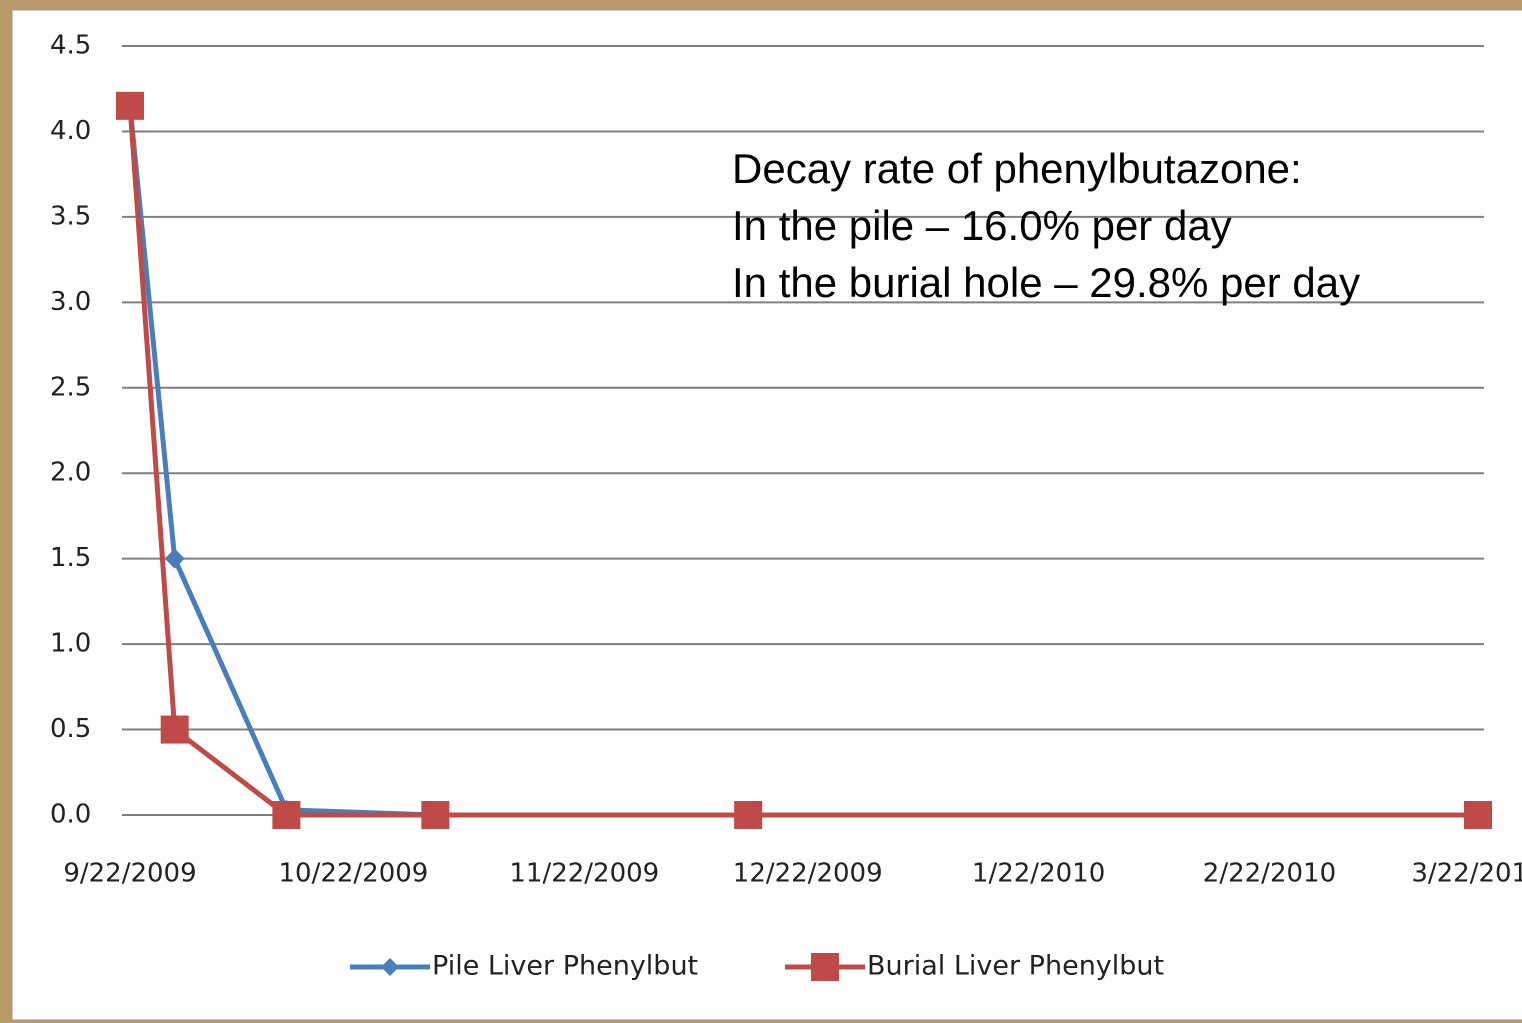  What do you see at coordinates (584, 874) in the screenshot?
I see `x-tick-label: 11/22/2009` at bounding box center [584, 874].